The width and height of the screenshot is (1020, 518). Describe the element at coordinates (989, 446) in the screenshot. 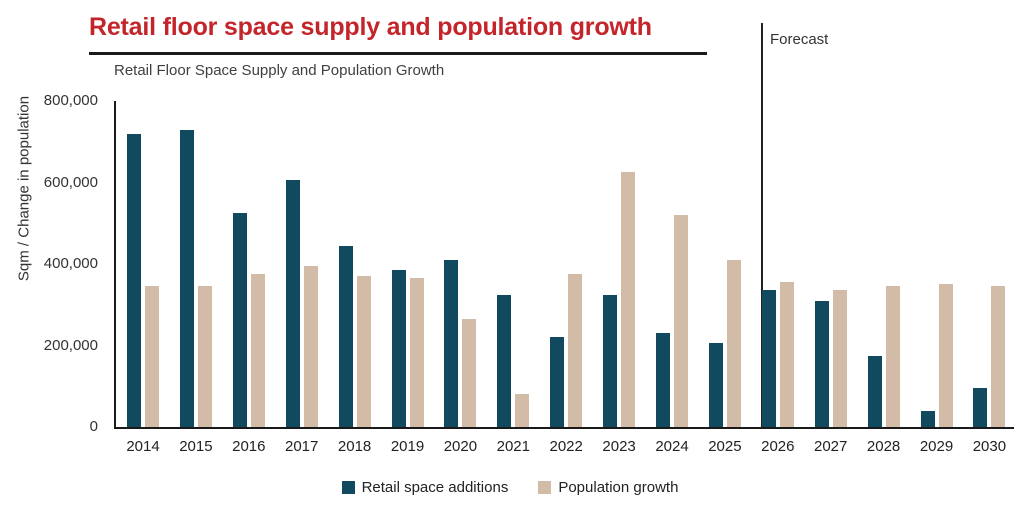

I see `x-axis-tick-label: 2030` at that location.